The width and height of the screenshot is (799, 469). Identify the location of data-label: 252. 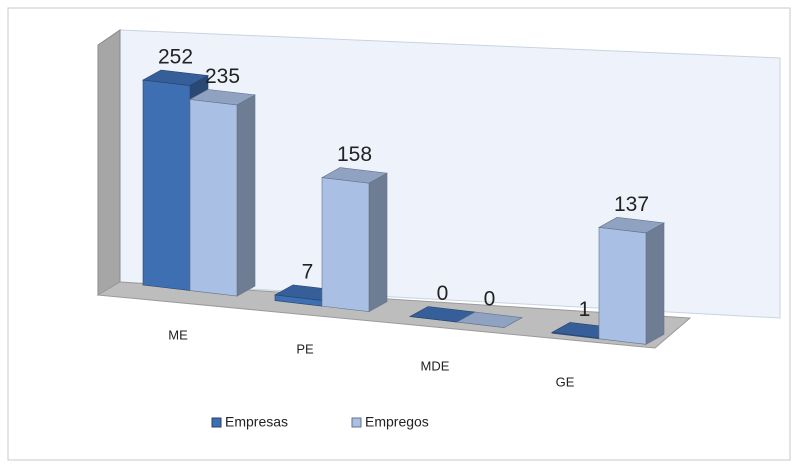
(175, 57).